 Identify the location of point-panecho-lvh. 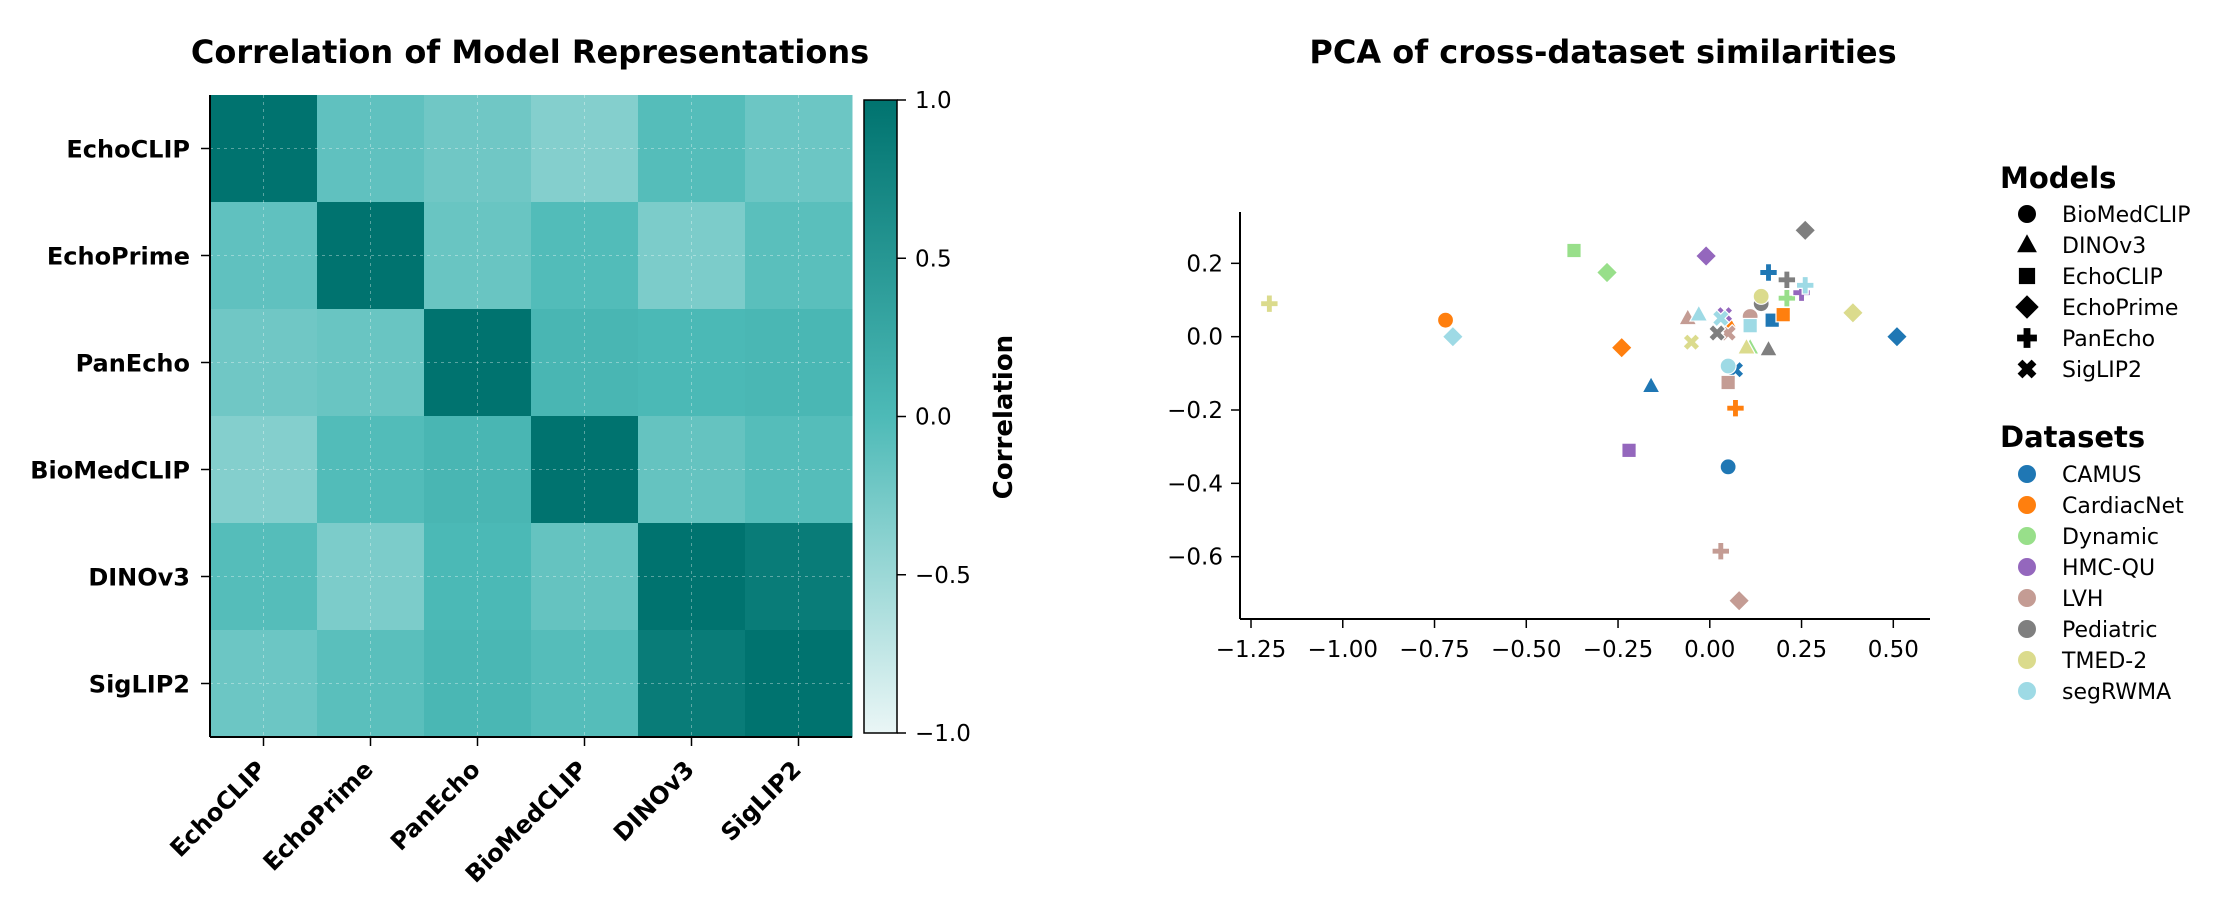
(1721, 551).